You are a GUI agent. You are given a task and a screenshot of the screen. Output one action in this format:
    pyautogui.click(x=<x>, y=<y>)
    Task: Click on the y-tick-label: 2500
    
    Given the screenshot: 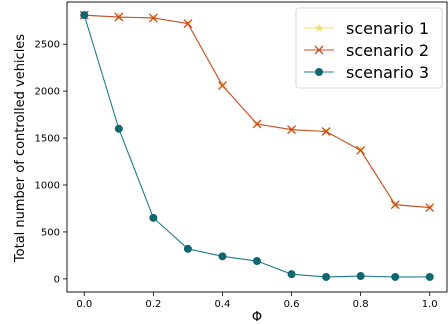 What is the action you would take?
    pyautogui.click(x=47, y=45)
    